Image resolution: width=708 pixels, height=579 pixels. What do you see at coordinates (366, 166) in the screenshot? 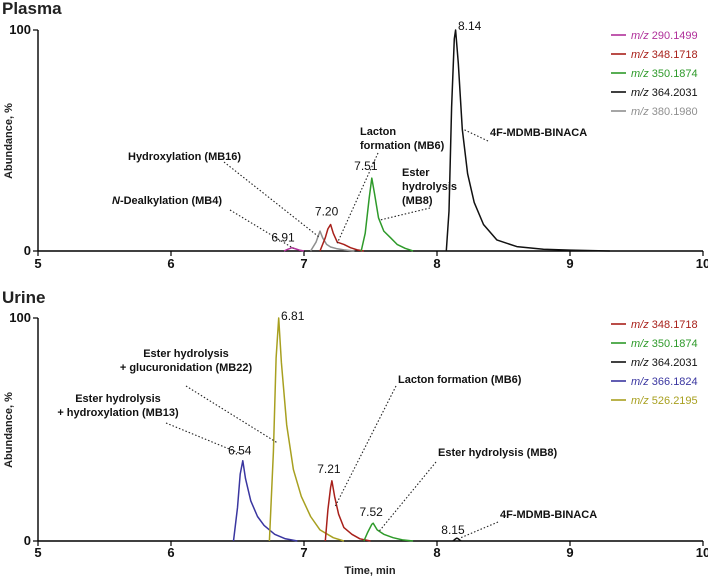
I see `peak-label: 7.51` at bounding box center [366, 166].